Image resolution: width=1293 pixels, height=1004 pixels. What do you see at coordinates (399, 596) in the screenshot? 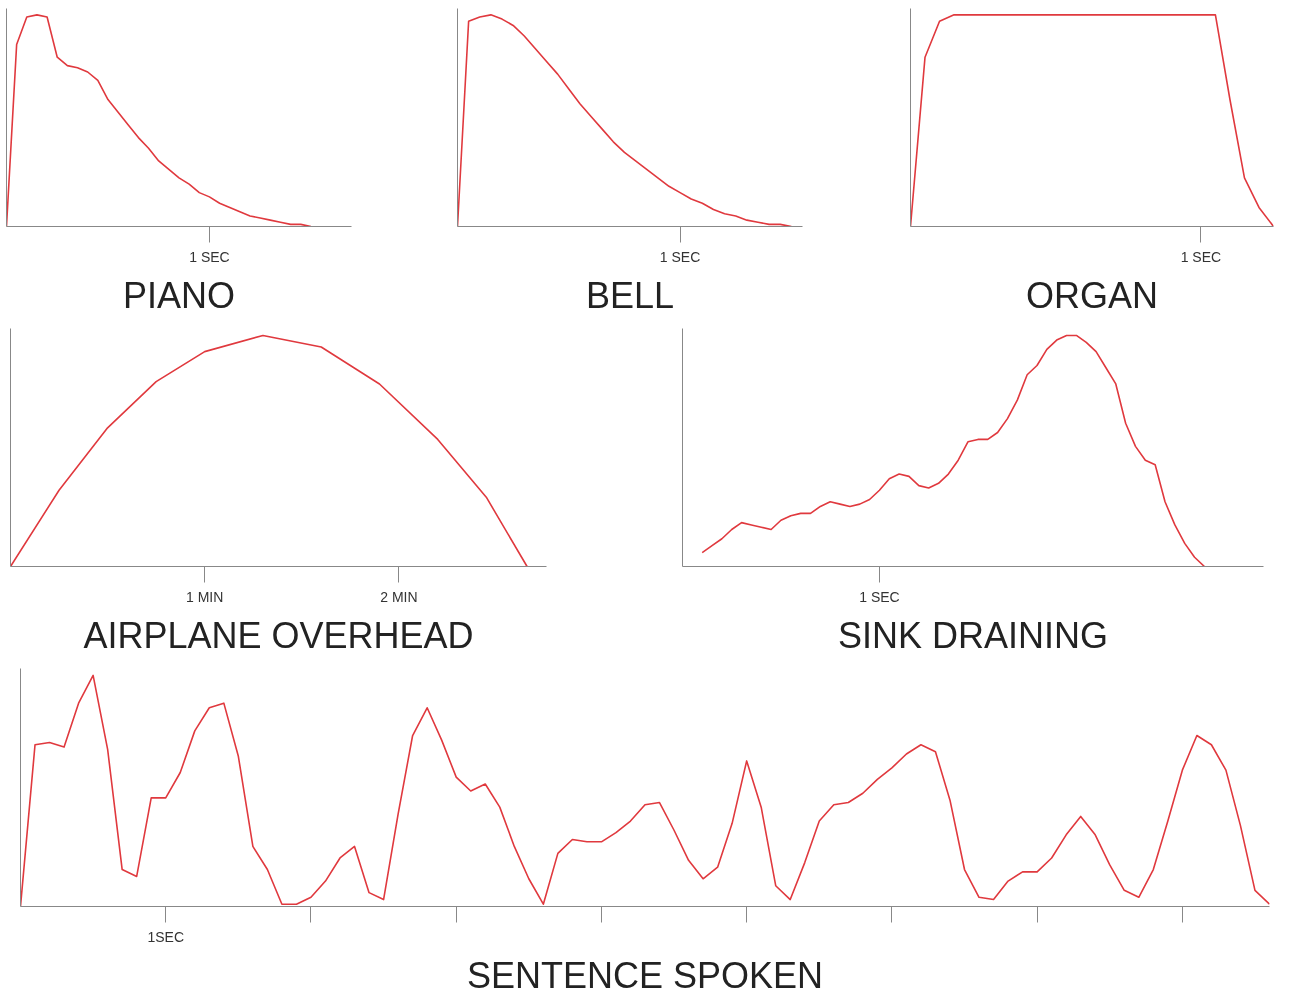
I see `x-tick-label: 2 MIN` at bounding box center [399, 596].